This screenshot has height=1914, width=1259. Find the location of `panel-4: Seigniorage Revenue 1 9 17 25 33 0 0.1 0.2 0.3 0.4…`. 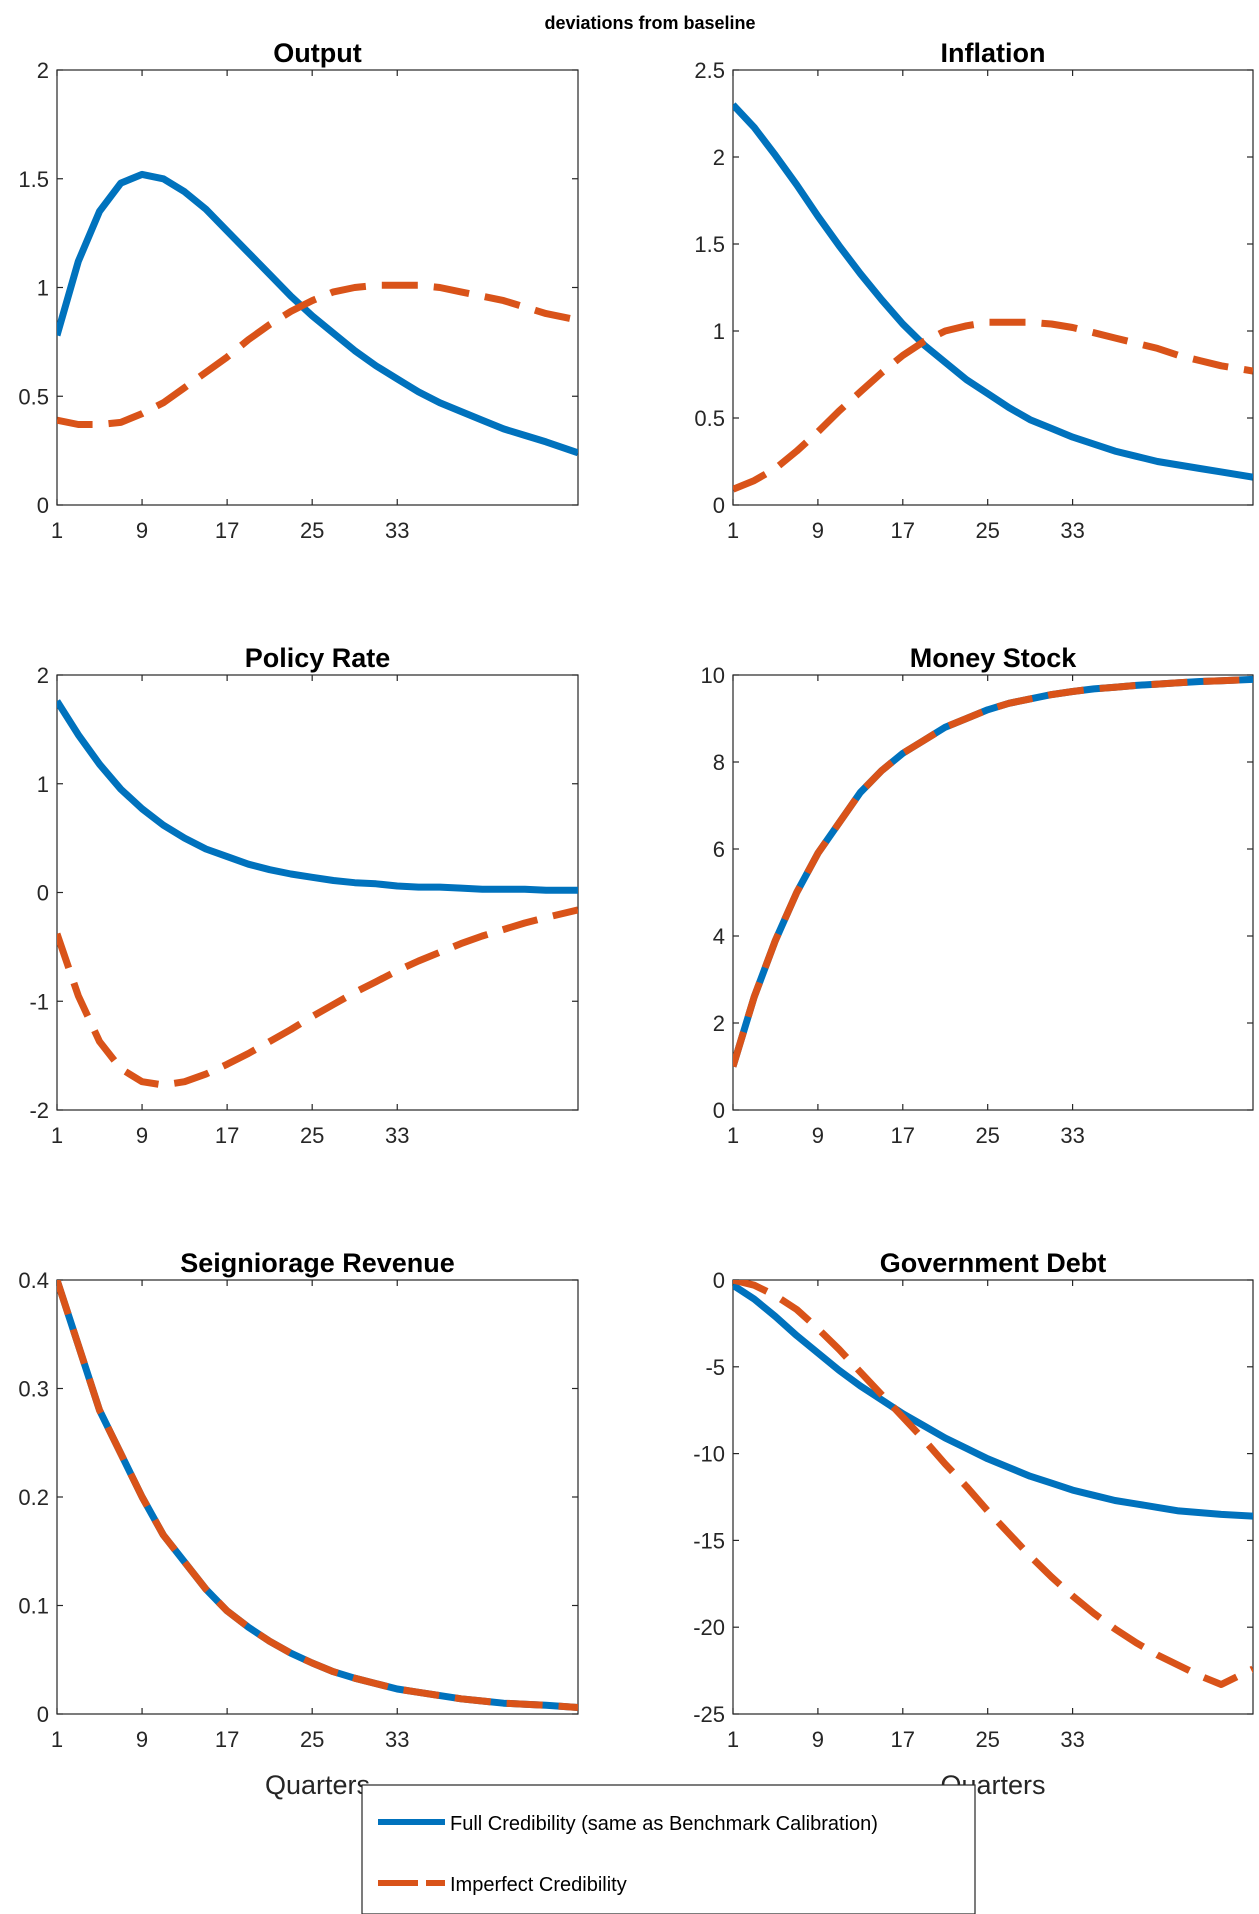

panel-4: Seigniorage Revenue 1 9 17 25 33 0 0.1 0.2 0.3 0.4… is located at coordinates (298, 1524).